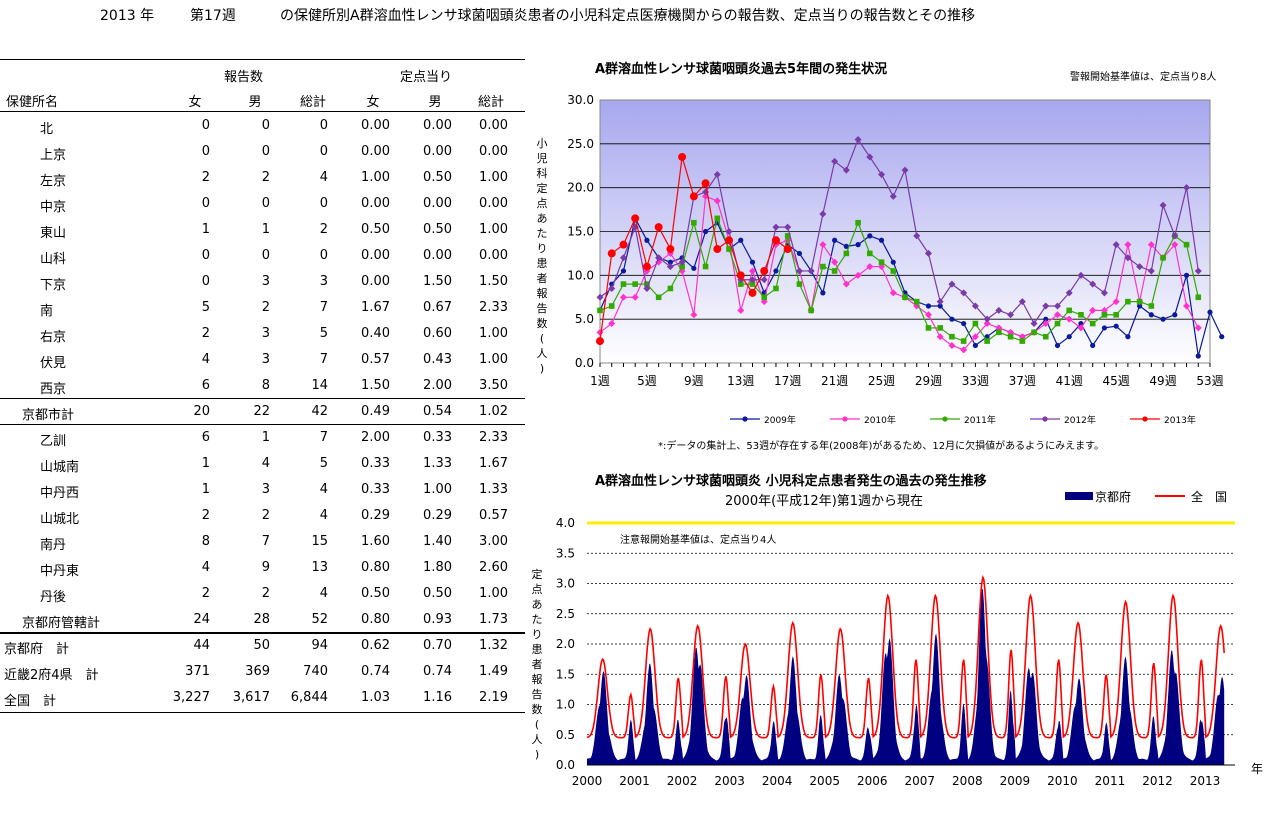 Image resolution: width=1269 pixels, height=814 pixels. I want to click on cell-value: 1.32, so click(493, 645).